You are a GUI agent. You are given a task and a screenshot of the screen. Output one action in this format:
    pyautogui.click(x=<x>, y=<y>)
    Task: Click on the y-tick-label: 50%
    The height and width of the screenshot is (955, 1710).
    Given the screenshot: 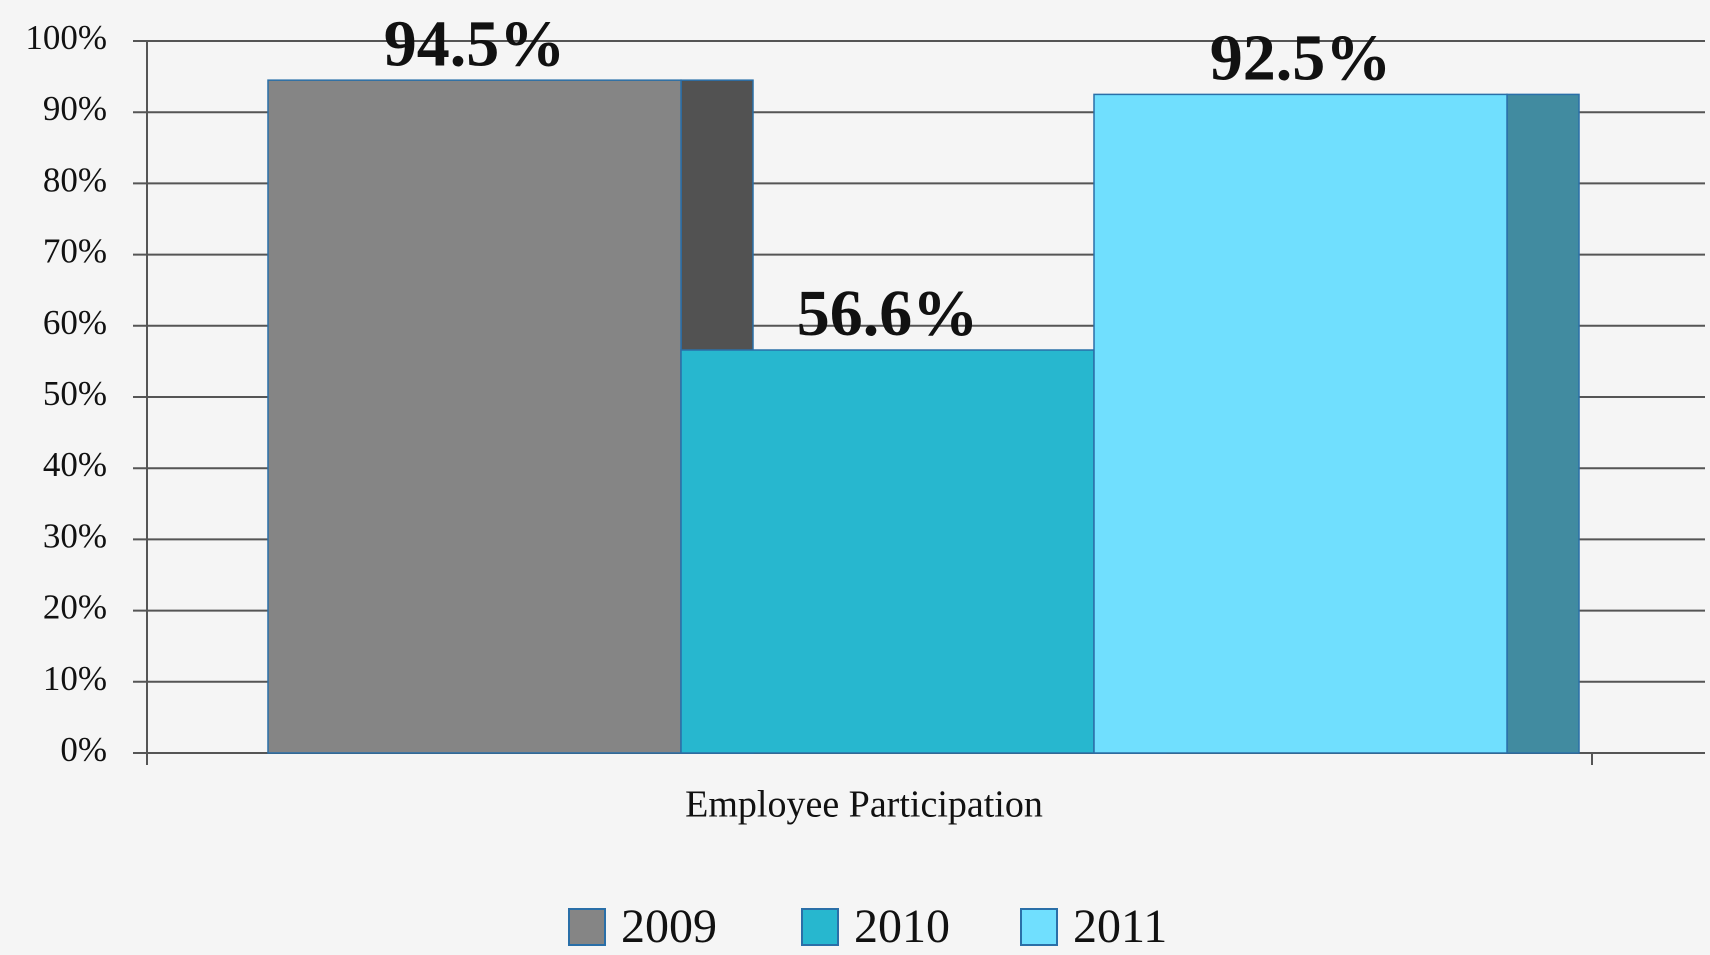 What is the action you would take?
    pyautogui.click(x=75, y=393)
    